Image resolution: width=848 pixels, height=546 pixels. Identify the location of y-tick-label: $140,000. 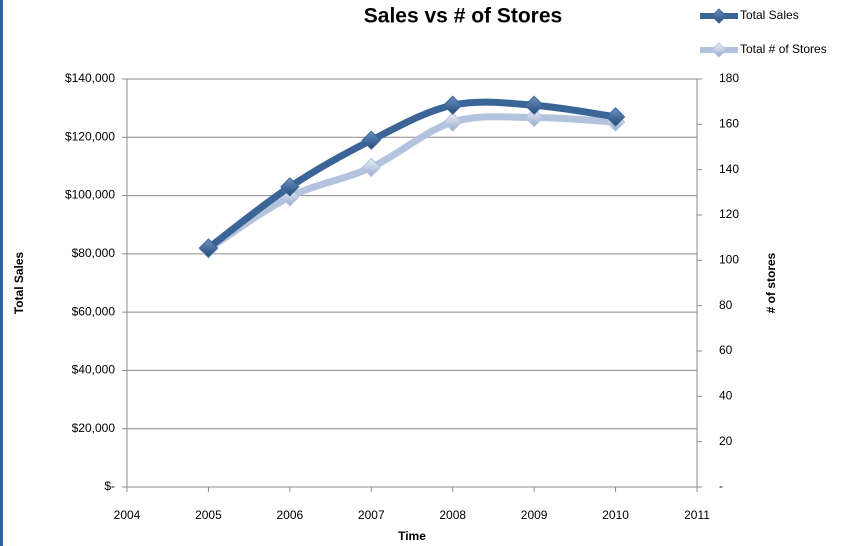
(90, 78).